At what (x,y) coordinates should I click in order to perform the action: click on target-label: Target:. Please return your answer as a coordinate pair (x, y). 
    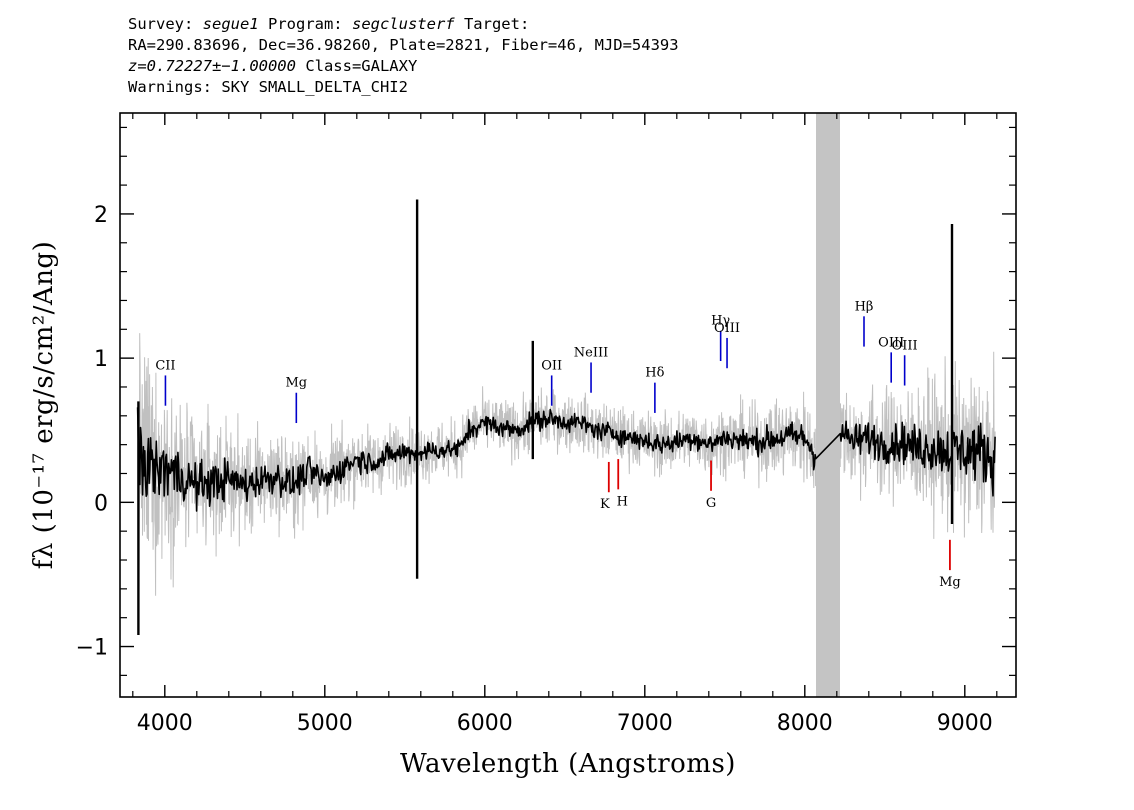
    Looking at the image, I should click on (492, 24).